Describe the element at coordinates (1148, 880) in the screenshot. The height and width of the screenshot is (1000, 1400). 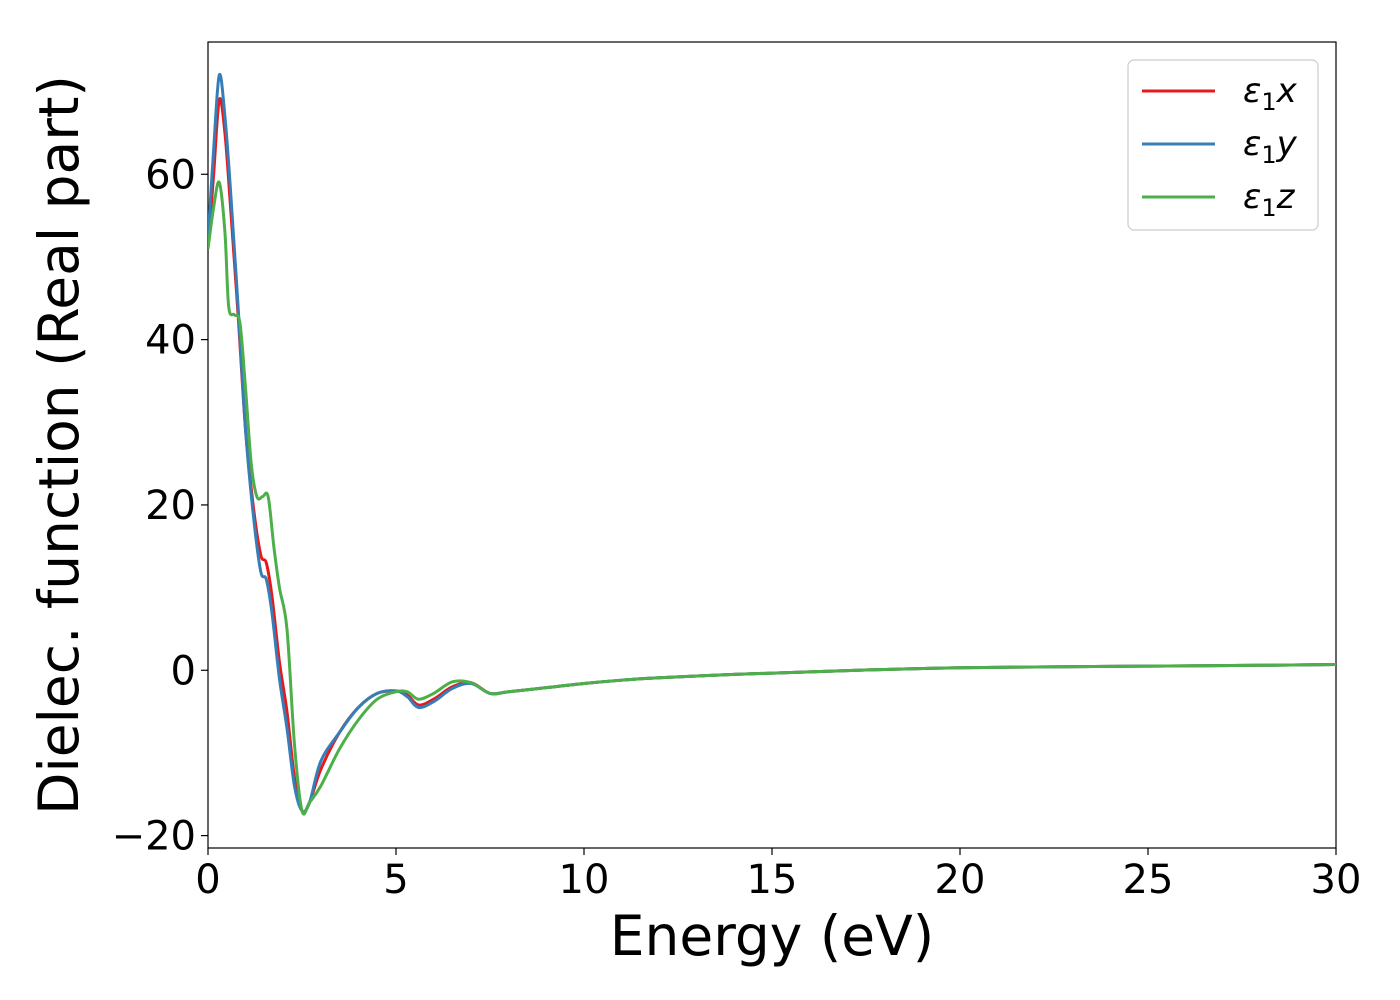
I see `x-tick-label: 25` at that location.